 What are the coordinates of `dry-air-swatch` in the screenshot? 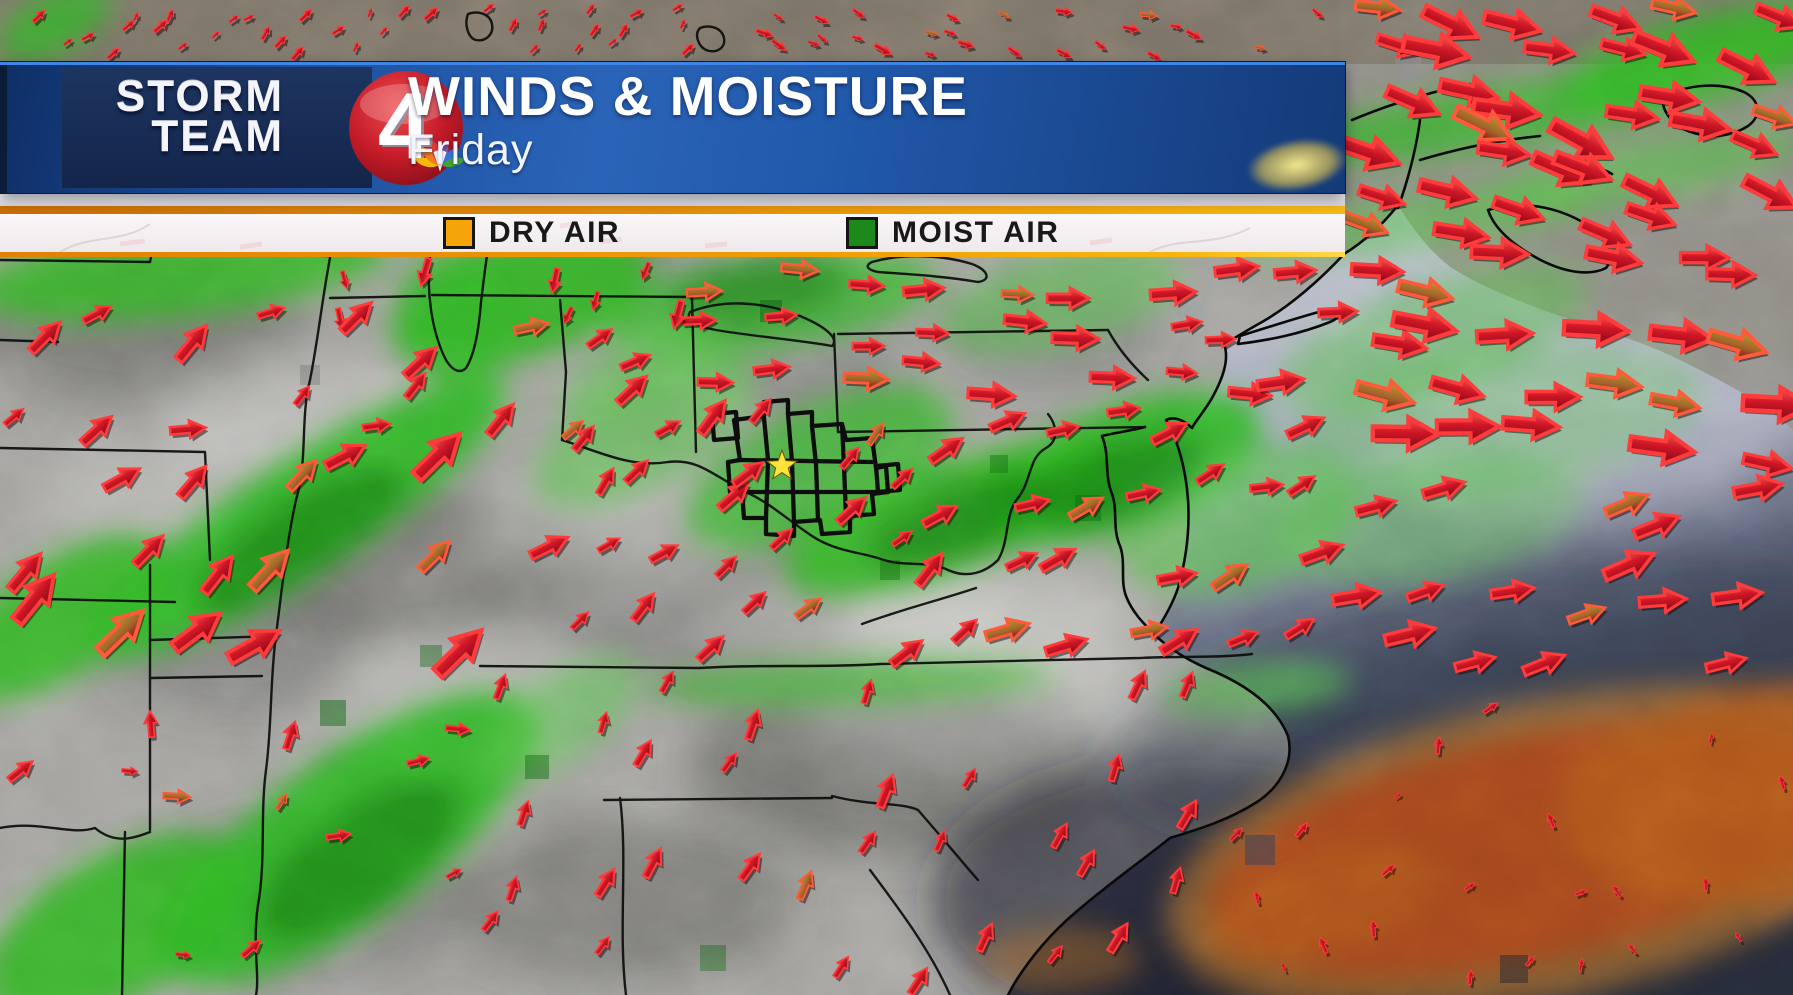 It's located at (459, 233).